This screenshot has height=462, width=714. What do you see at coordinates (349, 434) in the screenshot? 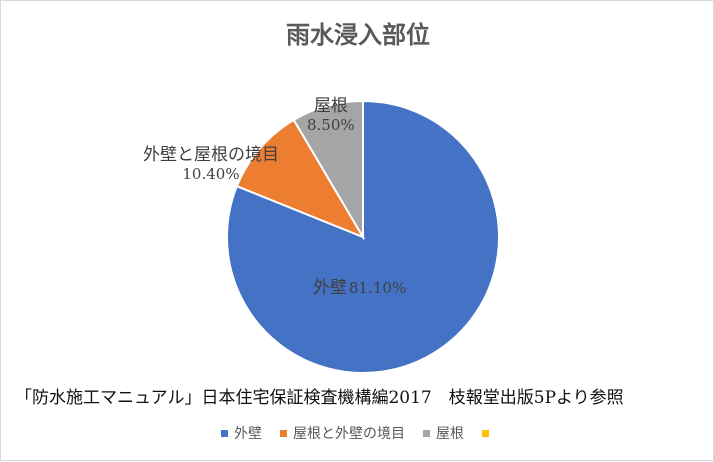
I see `legend-label: 屋根と外壁の境目` at bounding box center [349, 434].